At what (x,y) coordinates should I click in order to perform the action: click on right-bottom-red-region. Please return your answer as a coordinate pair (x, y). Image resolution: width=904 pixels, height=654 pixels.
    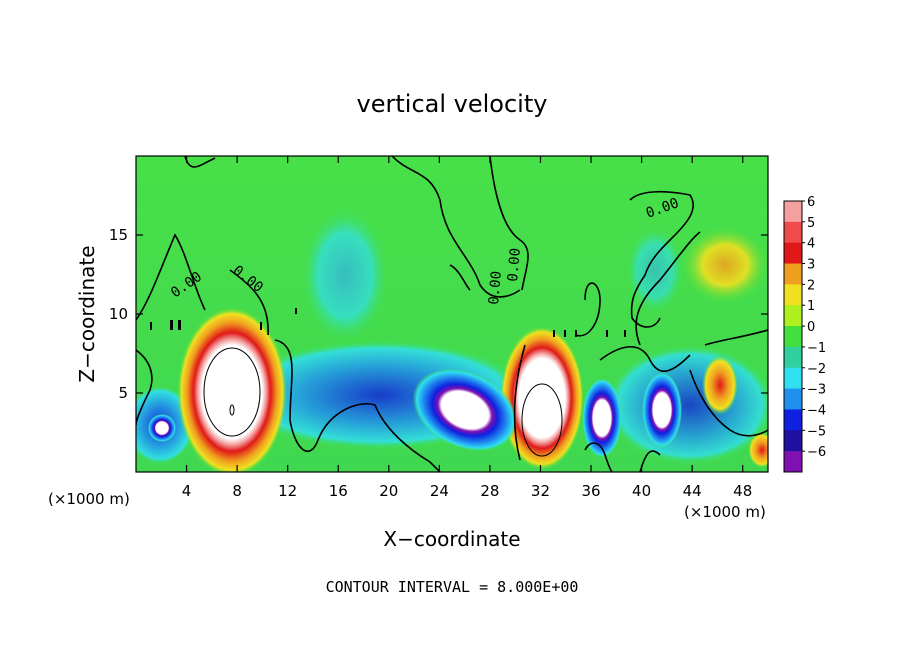
    Looking at the image, I should click on (758, 450).